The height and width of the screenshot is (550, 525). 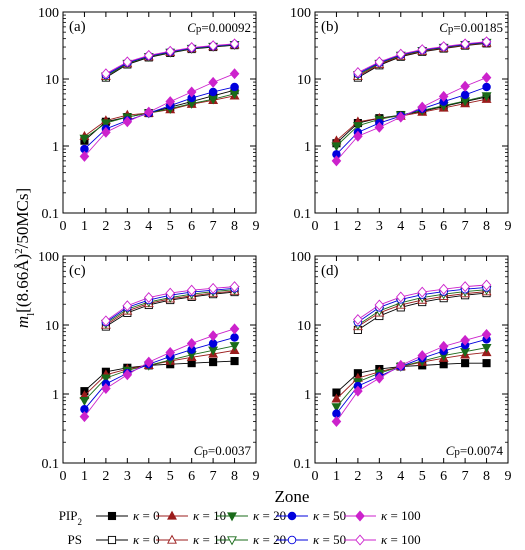 I want to click on y-axis-title: ml[(8.66Å)2/50MCs], so click(x=25, y=258).